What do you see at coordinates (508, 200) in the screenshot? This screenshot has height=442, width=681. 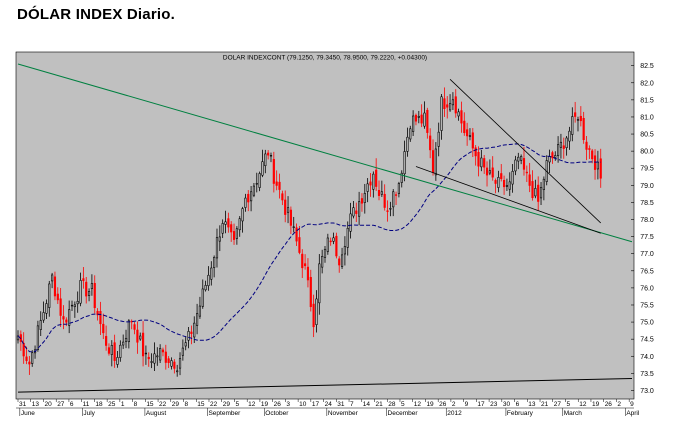 I see `wedge-lower-line` at bounding box center [508, 200].